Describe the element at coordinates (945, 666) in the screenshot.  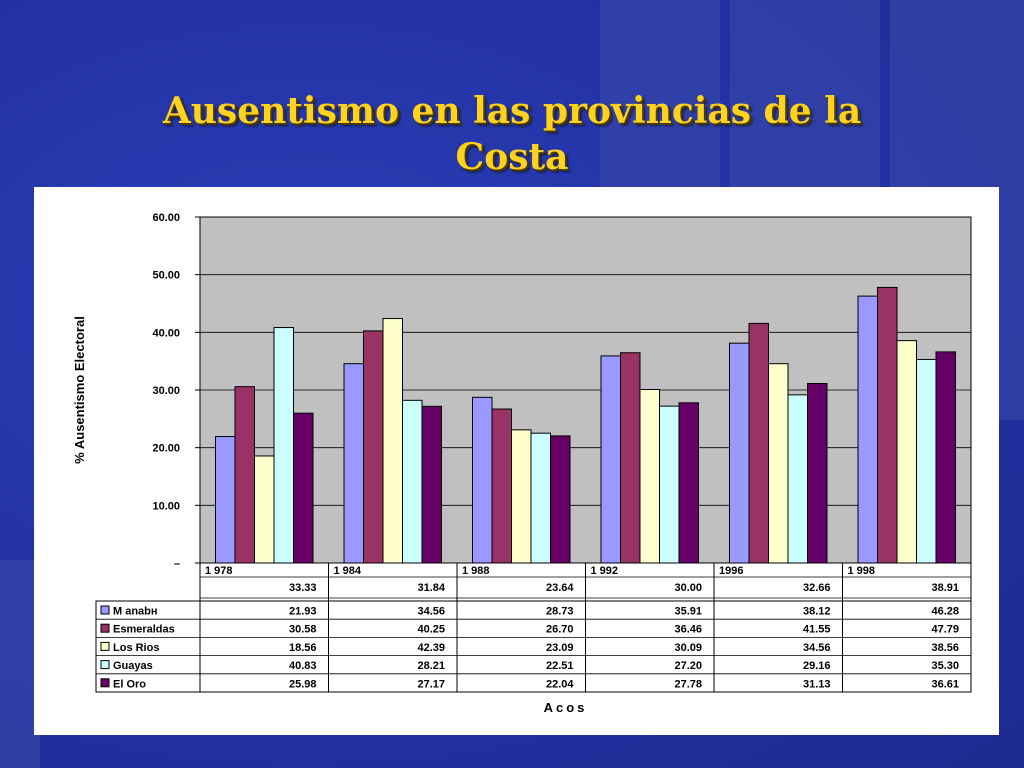
I see `data-label: 35.30` at that location.